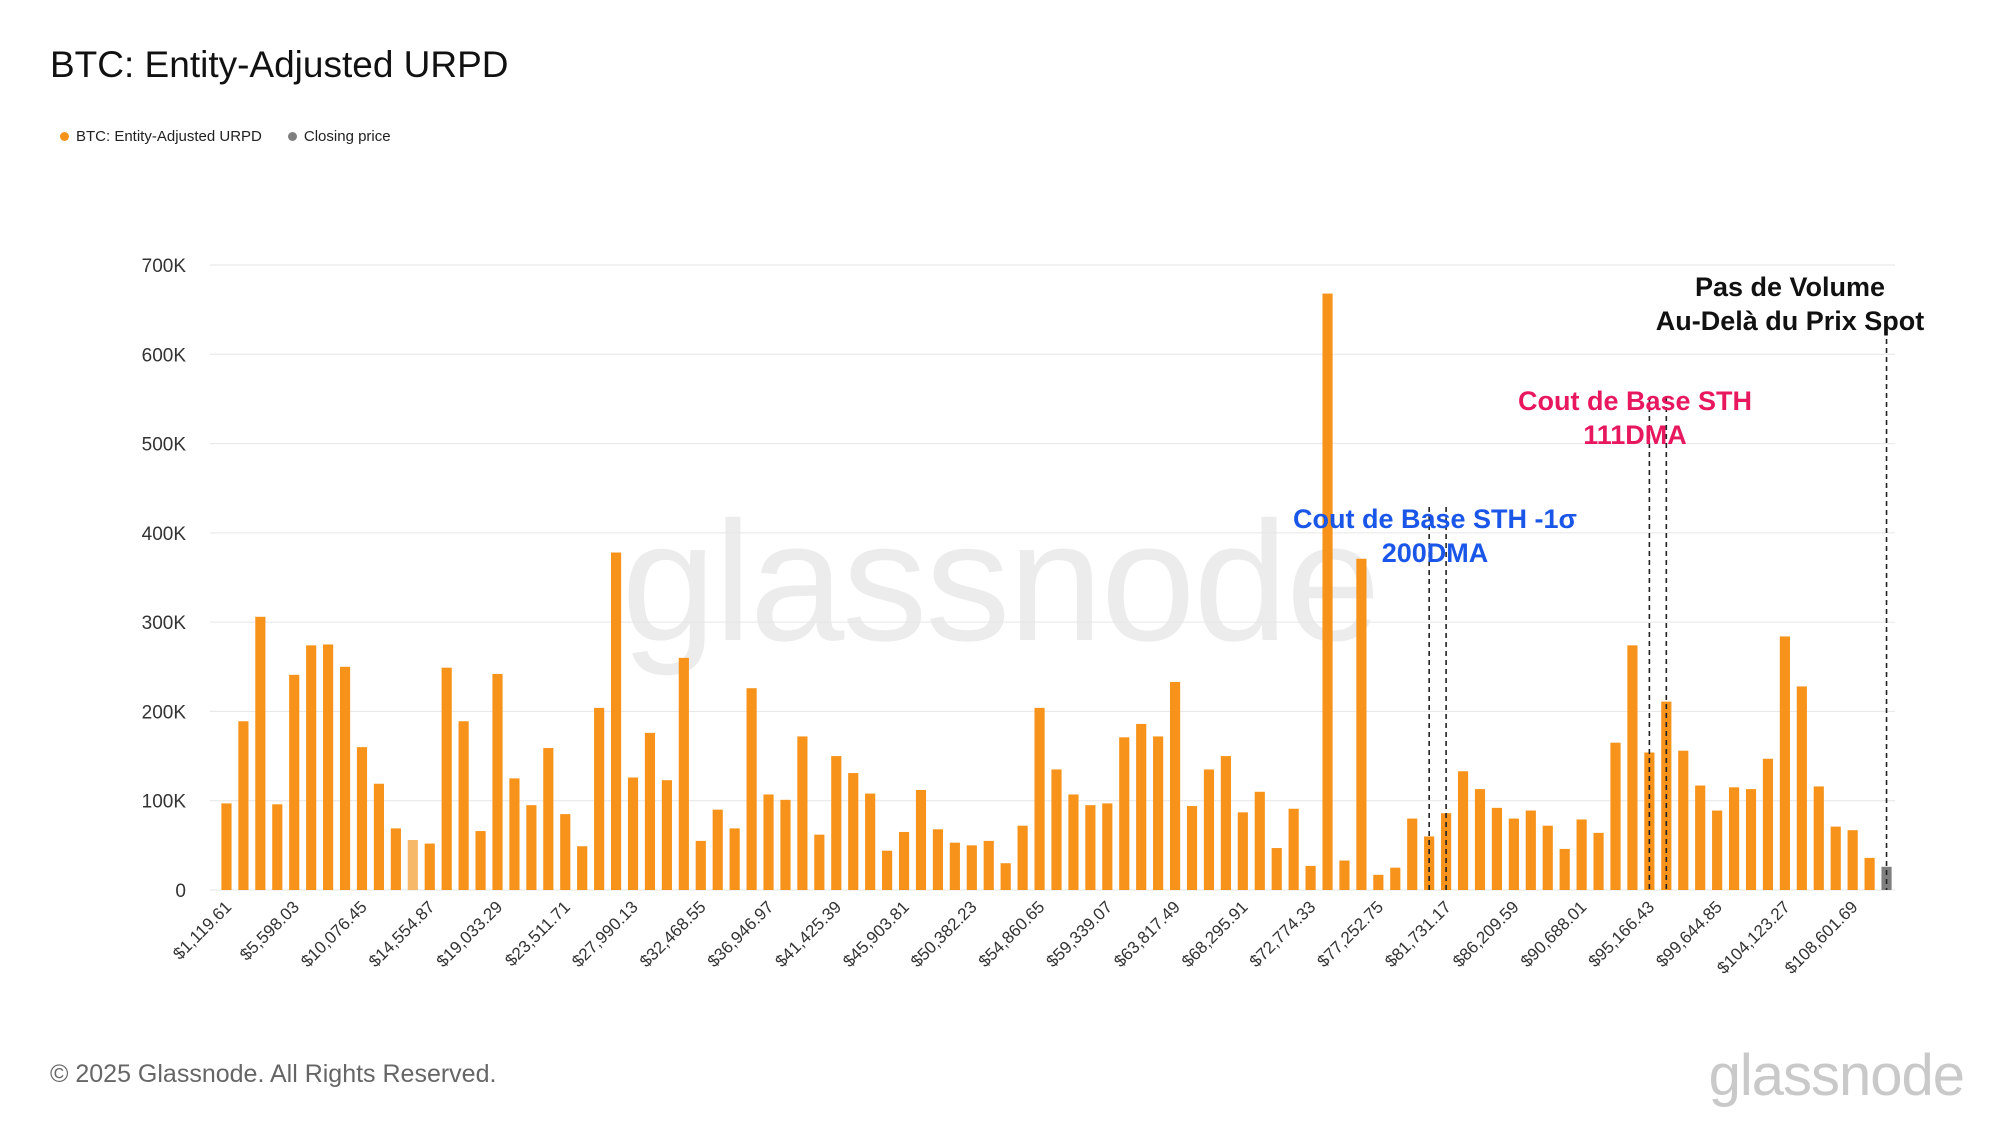  I want to click on legend-item-urpd: BTC: Entity-Adjusted URPD, so click(161, 136).